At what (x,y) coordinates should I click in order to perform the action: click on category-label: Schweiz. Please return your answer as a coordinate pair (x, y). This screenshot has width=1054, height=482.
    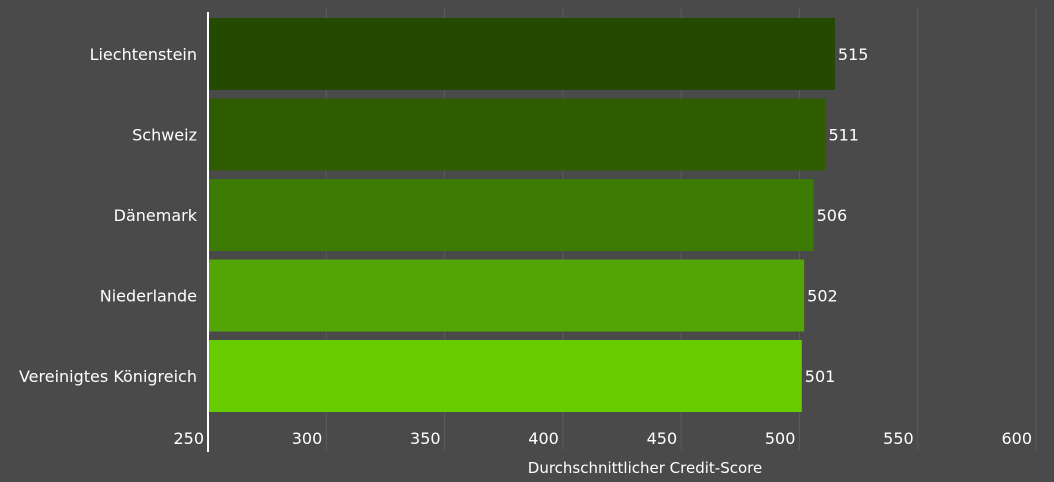
    Looking at the image, I should click on (164, 135).